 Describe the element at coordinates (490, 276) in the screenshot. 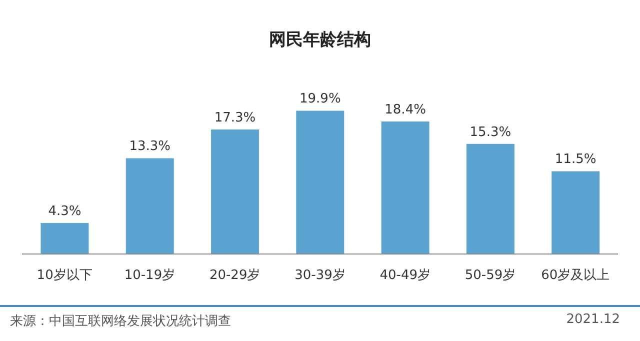

I see `x-tick-label: 50-59岁` at that location.